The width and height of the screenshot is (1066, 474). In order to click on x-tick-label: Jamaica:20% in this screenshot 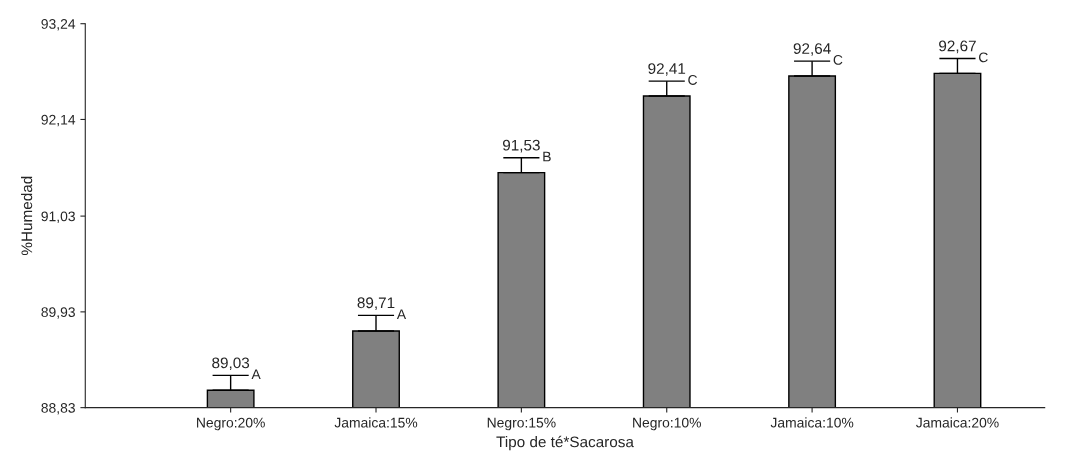, I will do `click(957, 422)`.